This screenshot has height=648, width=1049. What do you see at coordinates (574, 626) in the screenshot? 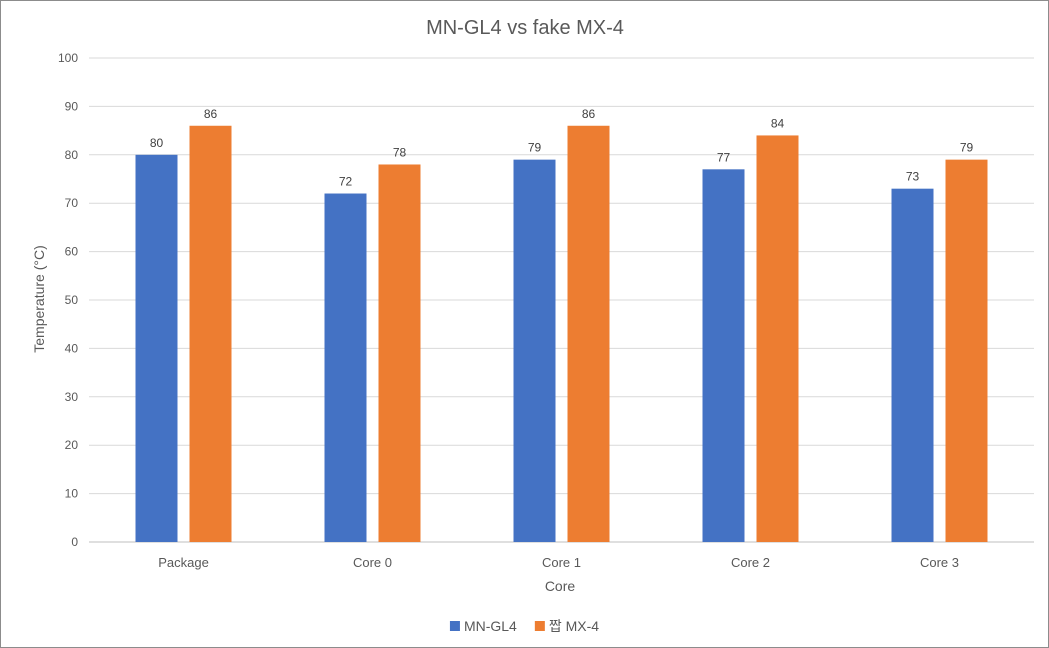
I see `legend-label: 짭 MX-4` at bounding box center [574, 626].